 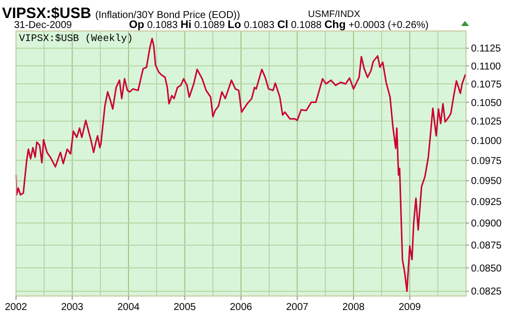 I want to click on y-tick-label: 0.1075, so click(x=486, y=84).